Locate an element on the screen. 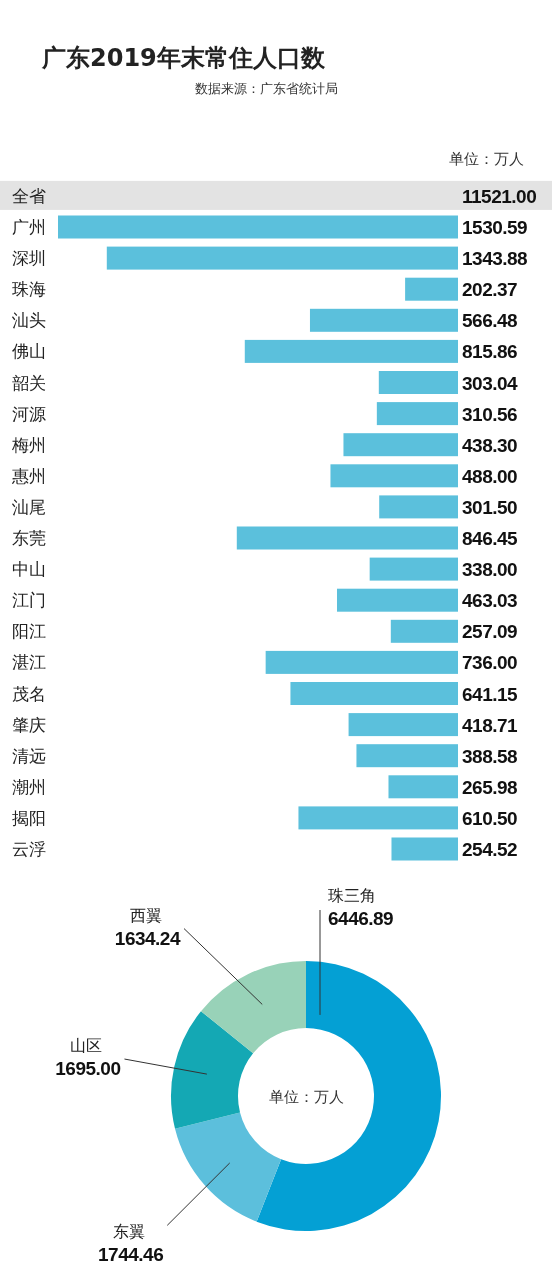 Image resolution: width=552 pixels, height=1280 pixels. data-label: 610.50 is located at coordinates (490, 818).